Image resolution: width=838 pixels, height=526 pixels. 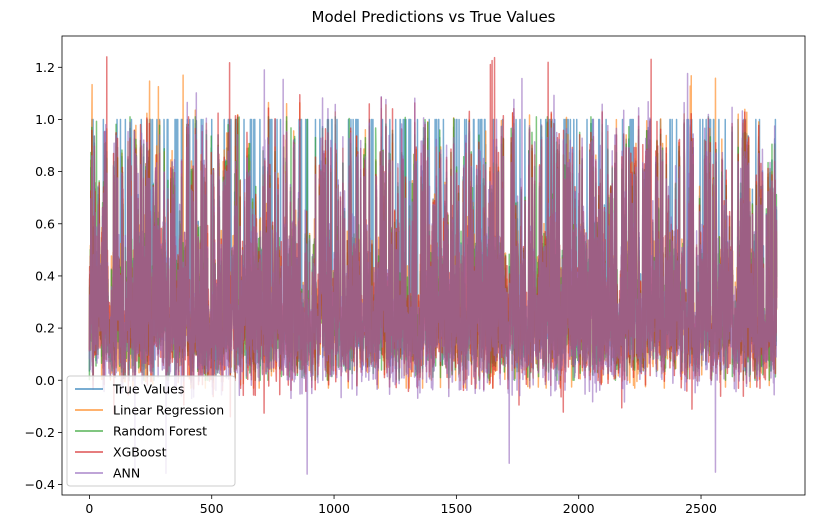 I want to click on y-tick-label: −0.2, so click(x=40, y=432).